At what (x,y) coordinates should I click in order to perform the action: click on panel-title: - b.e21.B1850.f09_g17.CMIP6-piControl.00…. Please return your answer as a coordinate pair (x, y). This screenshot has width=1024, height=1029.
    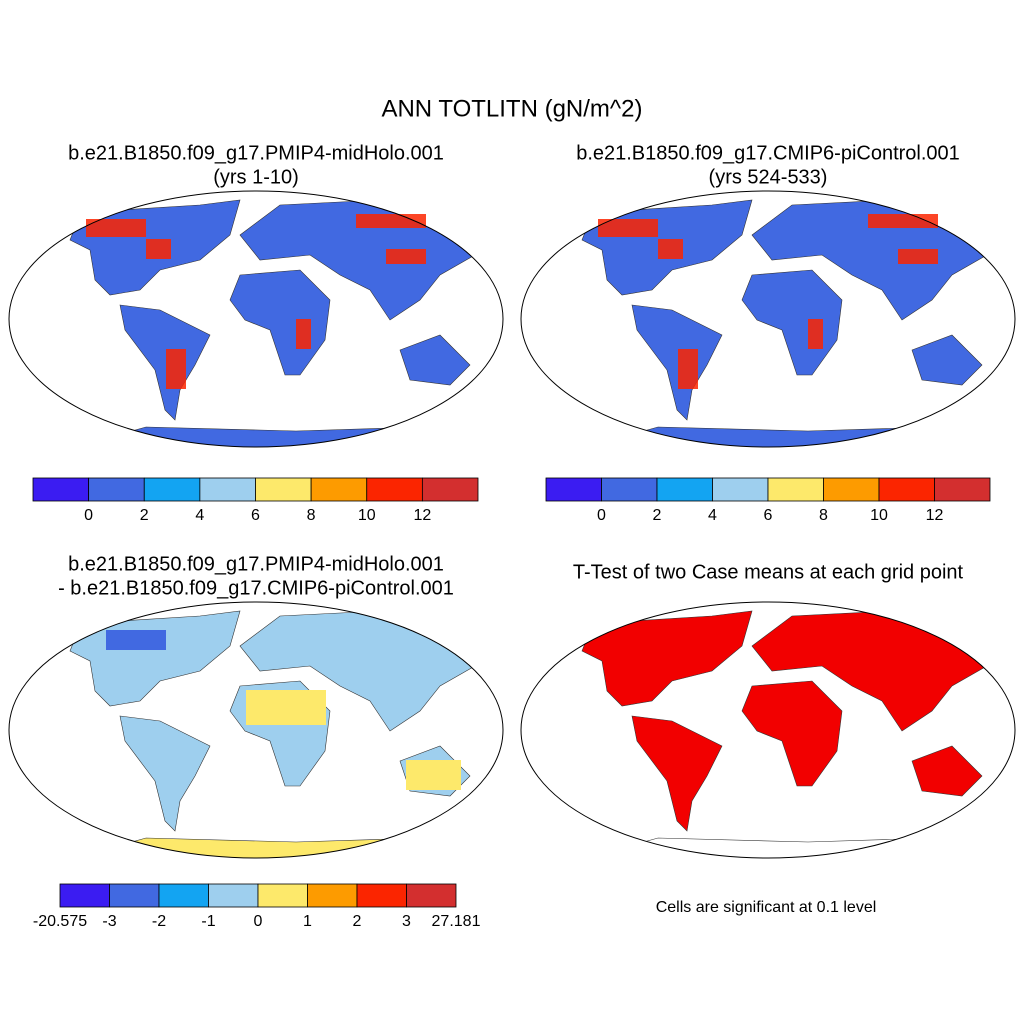
    Looking at the image, I should click on (256, 588).